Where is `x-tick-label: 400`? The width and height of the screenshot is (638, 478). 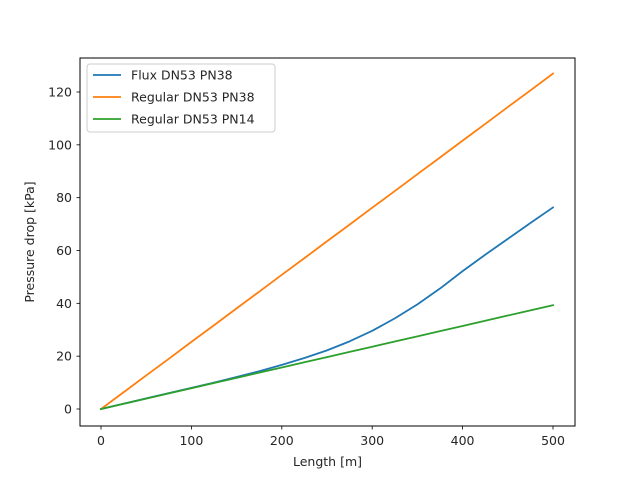
x-tick-label: 400 is located at coordinates (463, 440).